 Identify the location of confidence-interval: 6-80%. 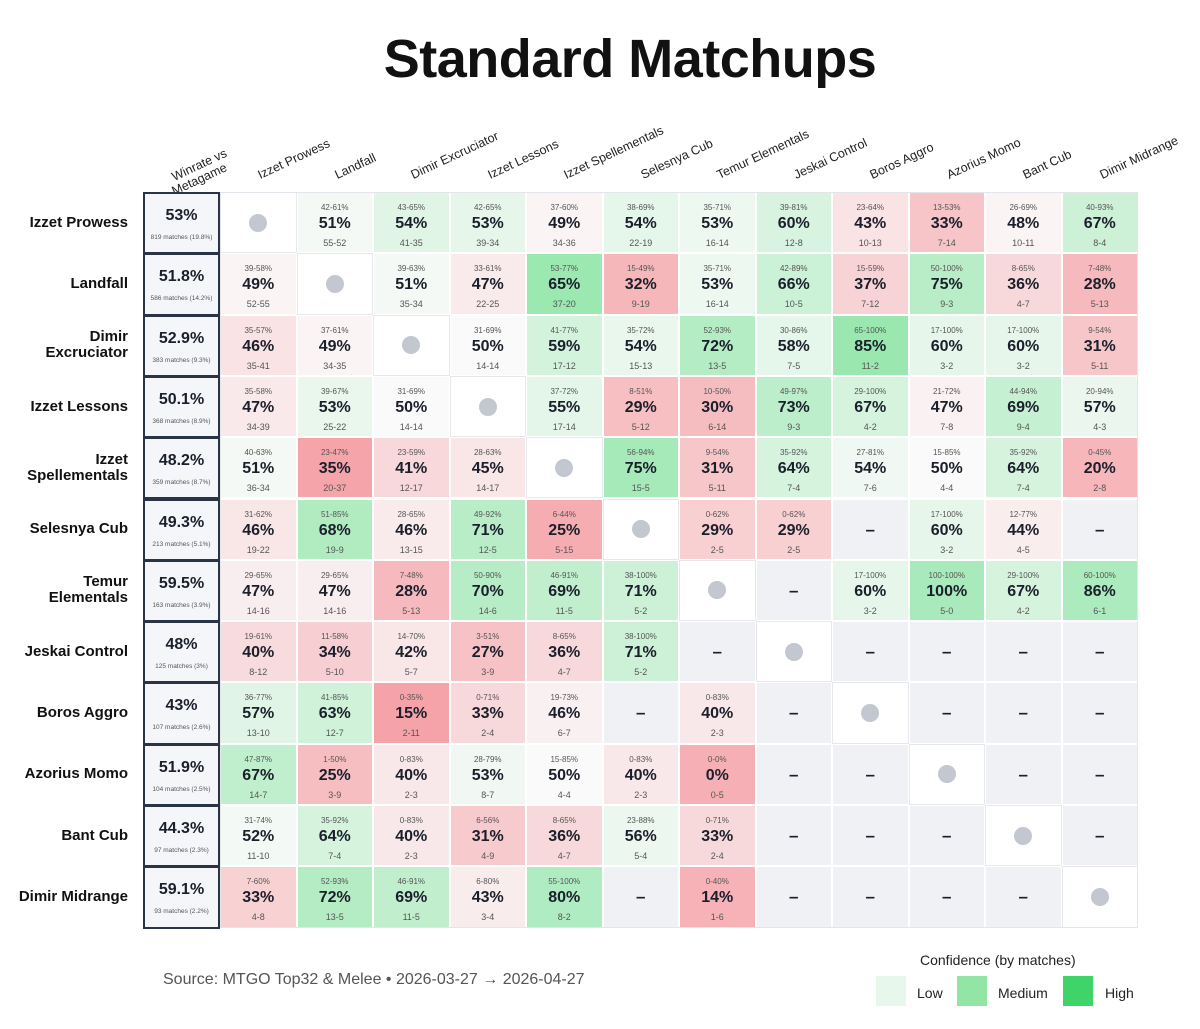
(488, 882).